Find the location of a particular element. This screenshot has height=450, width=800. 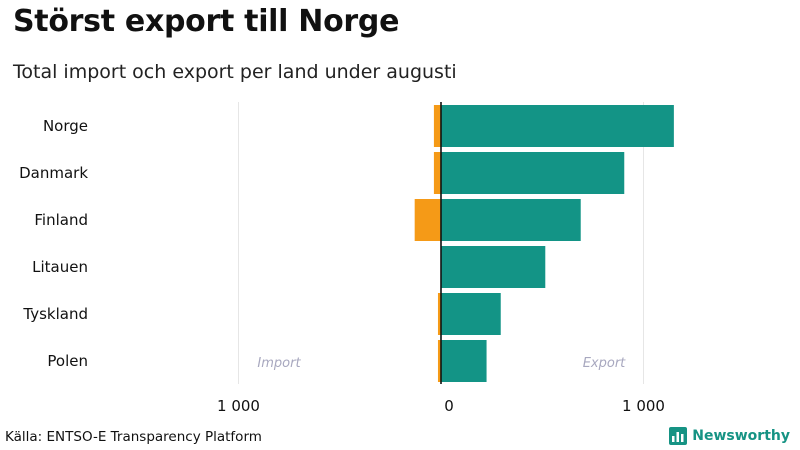

newsworthy-brand: Newsworthy is located at coordinates (729, 436).